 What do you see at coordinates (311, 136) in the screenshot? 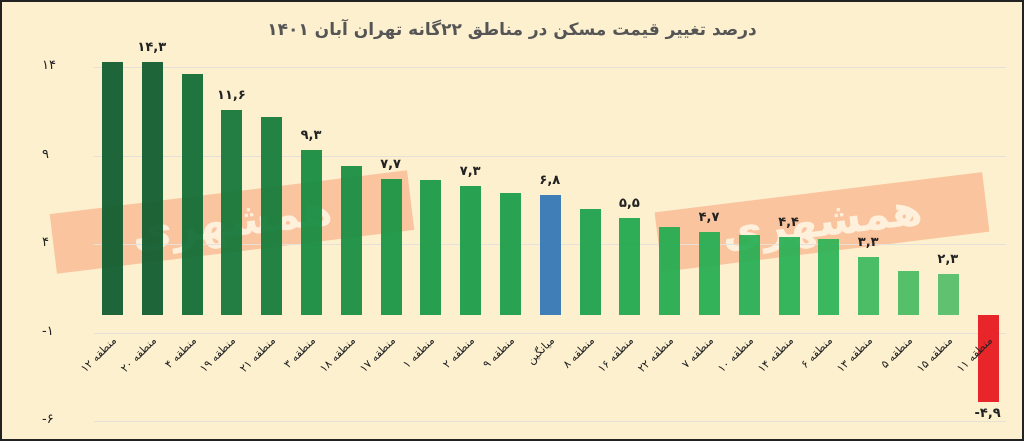
I see `data-label: ۹,۳` at bounding box center [311, 136].